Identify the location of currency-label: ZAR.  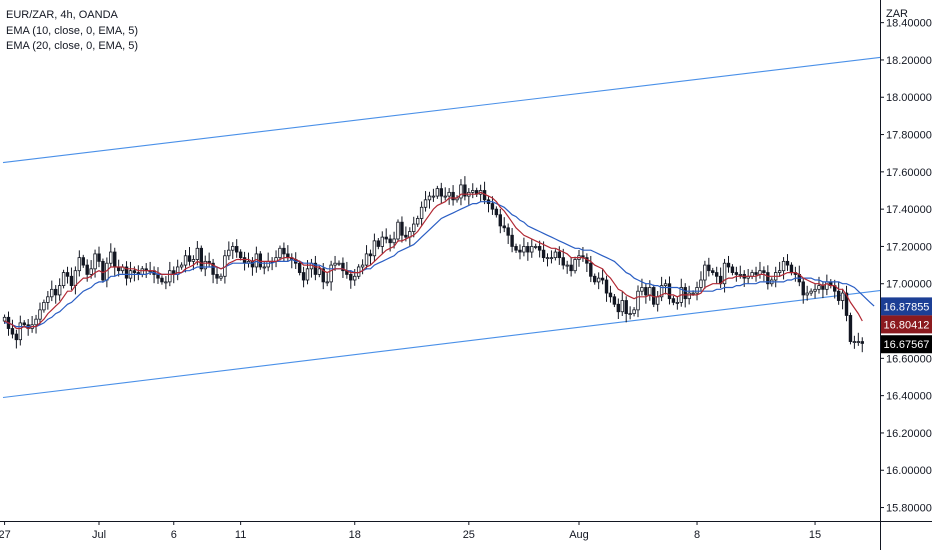
(897, 14).